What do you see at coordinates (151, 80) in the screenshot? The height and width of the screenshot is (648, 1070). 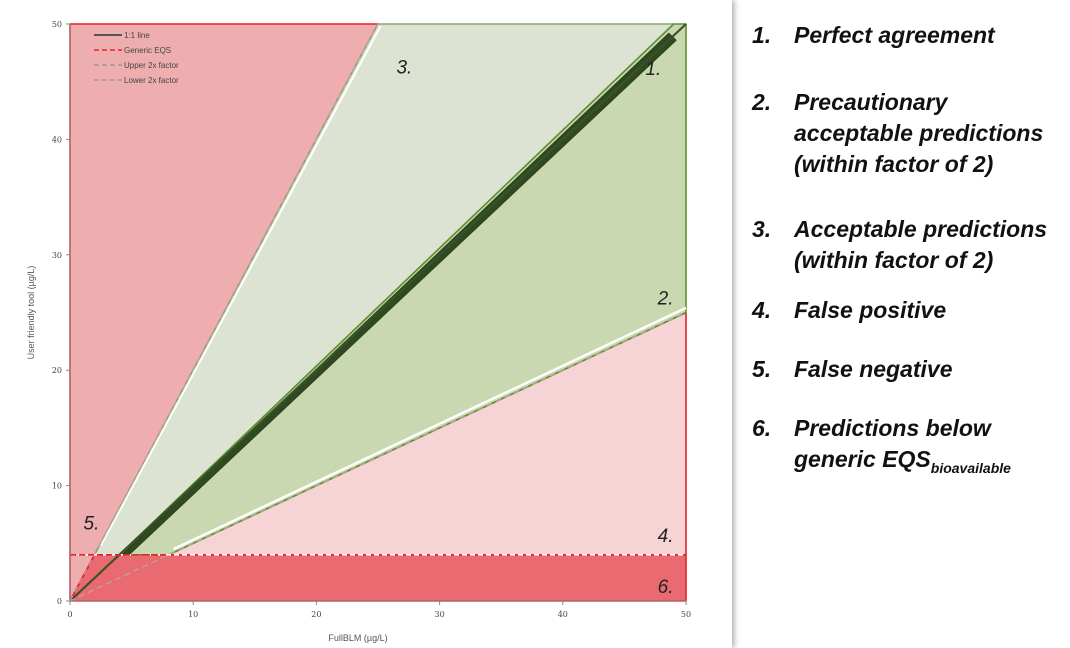 I see `legend-label: Lower 2x factor` at bounding box center [151, 80].